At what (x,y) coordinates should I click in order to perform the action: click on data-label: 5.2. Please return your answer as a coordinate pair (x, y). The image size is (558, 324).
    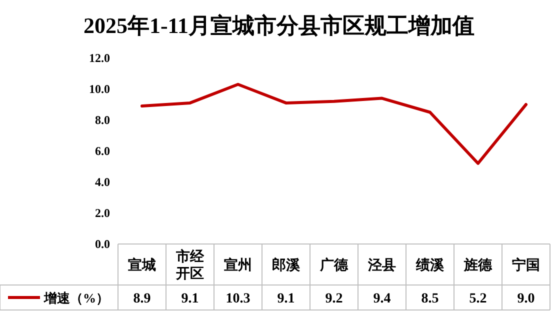
    Looking at the image, I should click on (478, 299).